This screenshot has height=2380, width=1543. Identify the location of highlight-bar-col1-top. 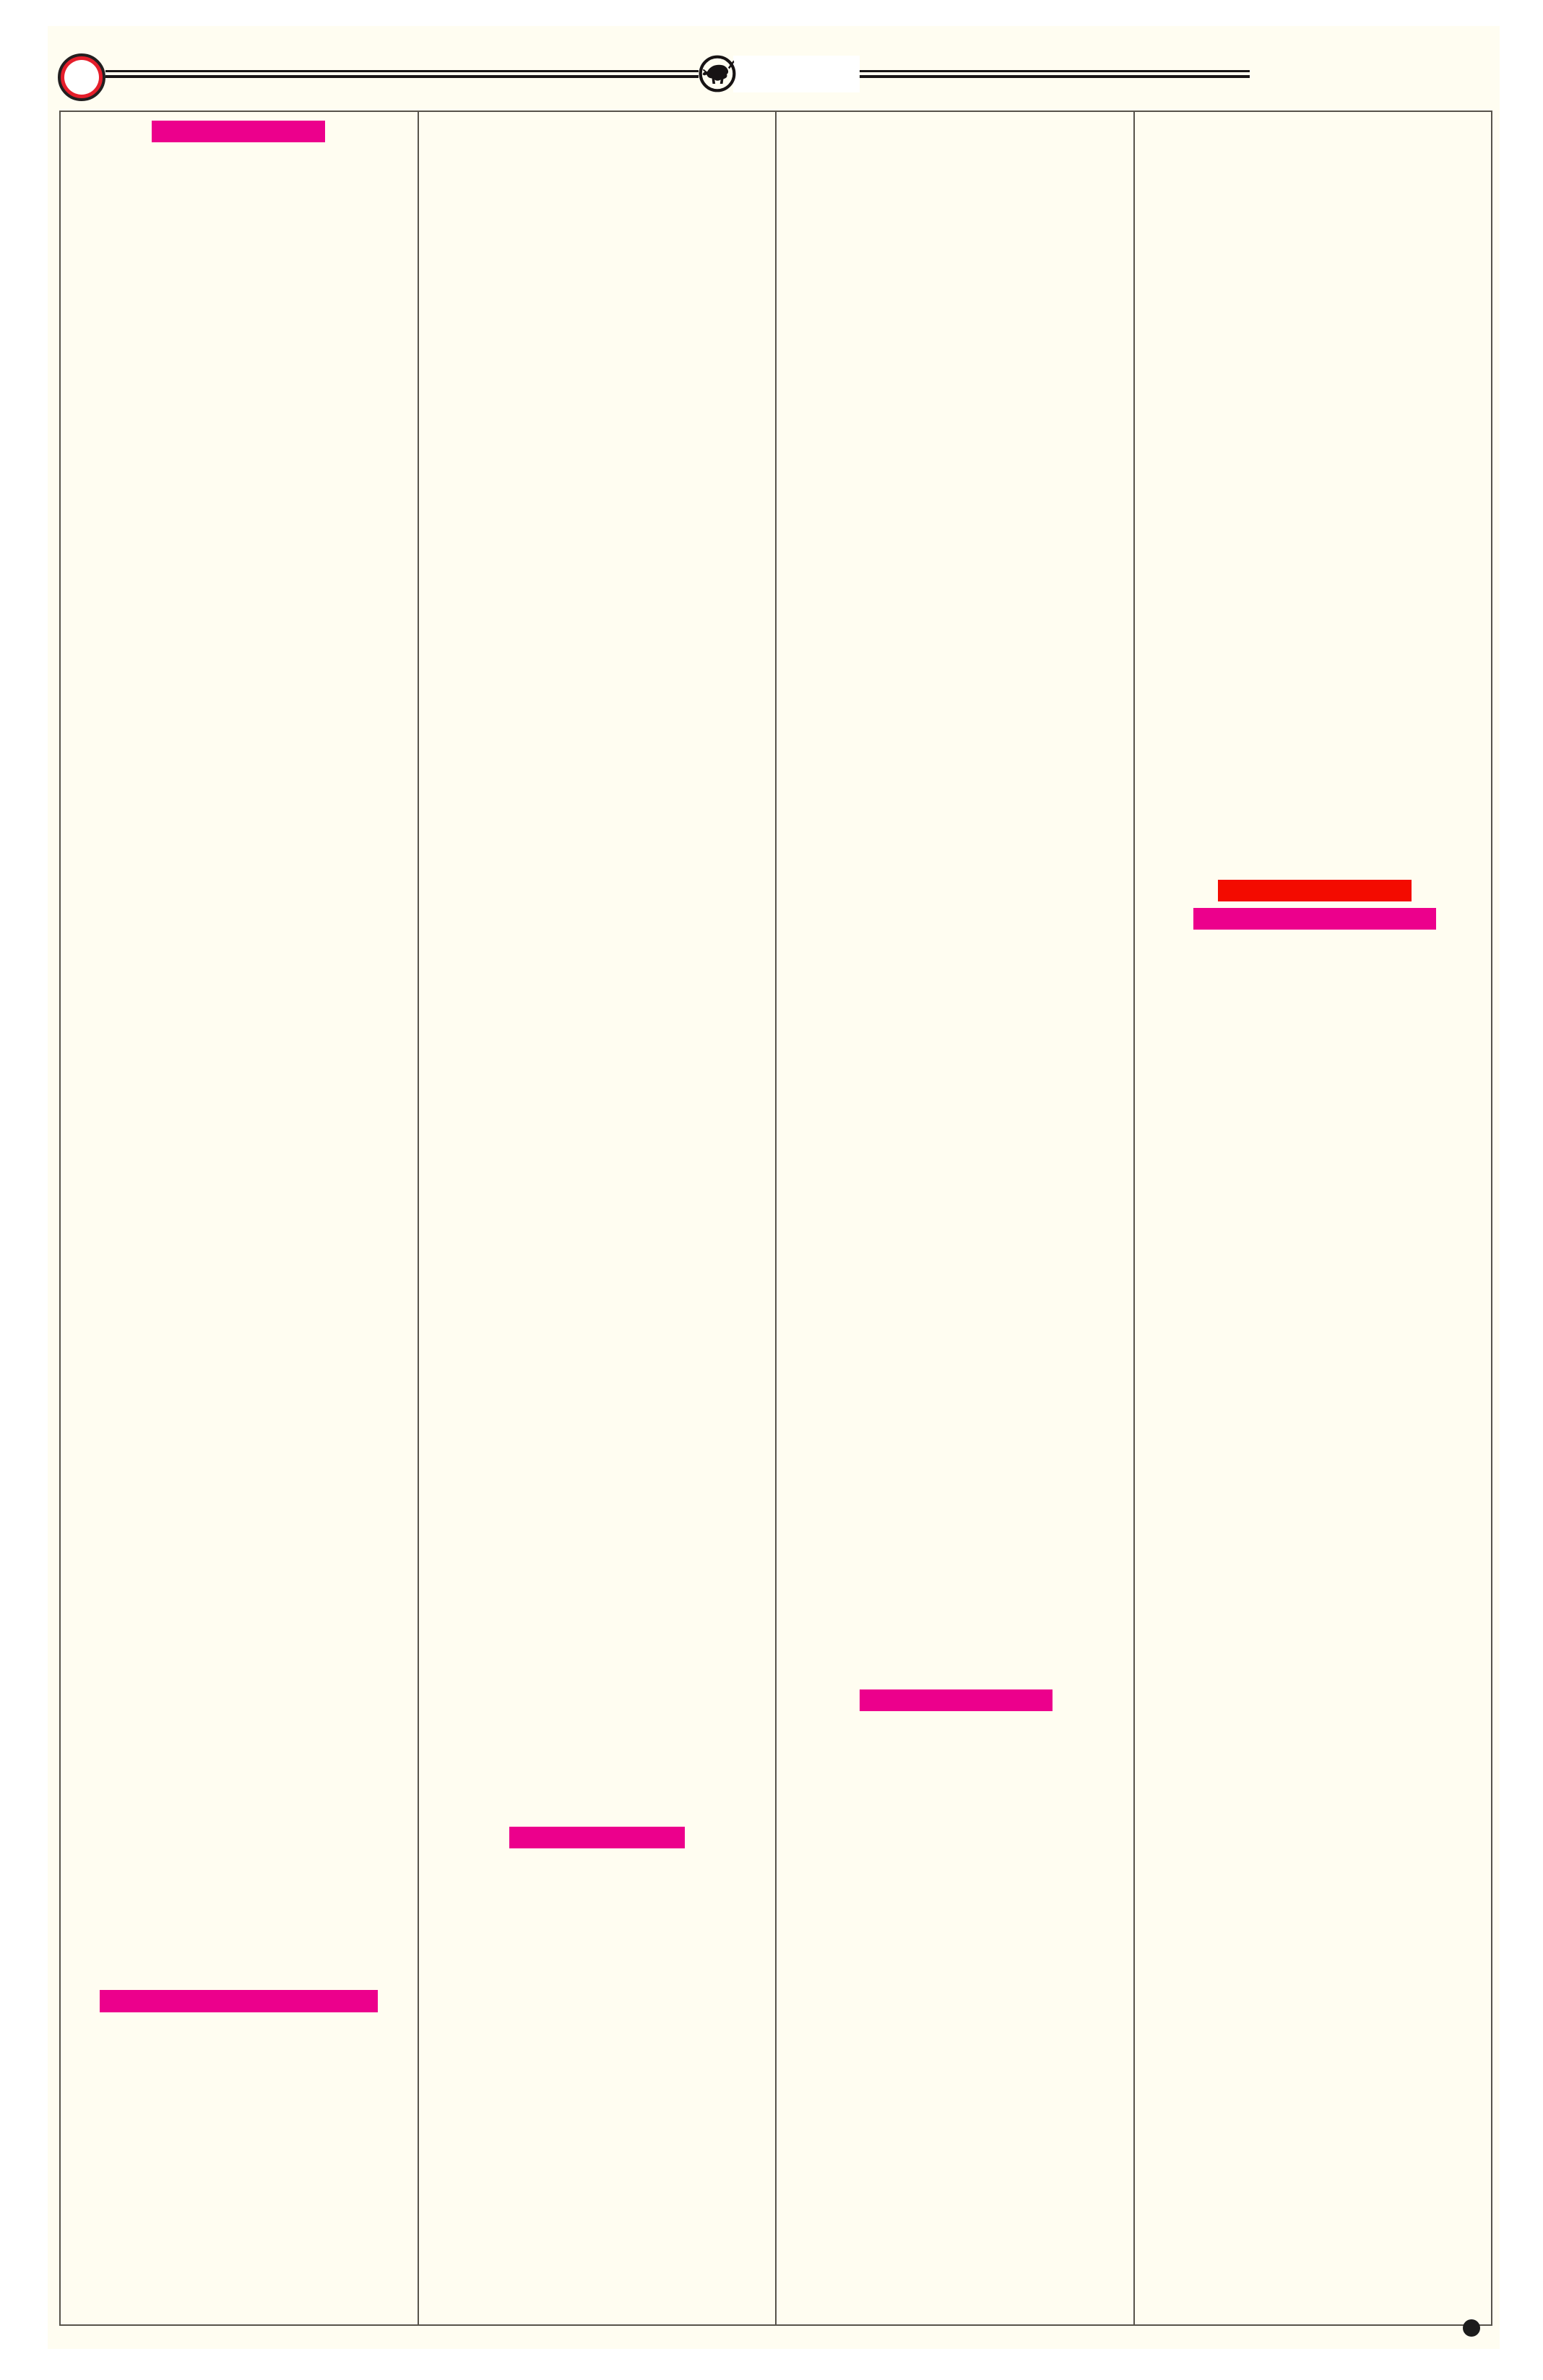
(239, 131).